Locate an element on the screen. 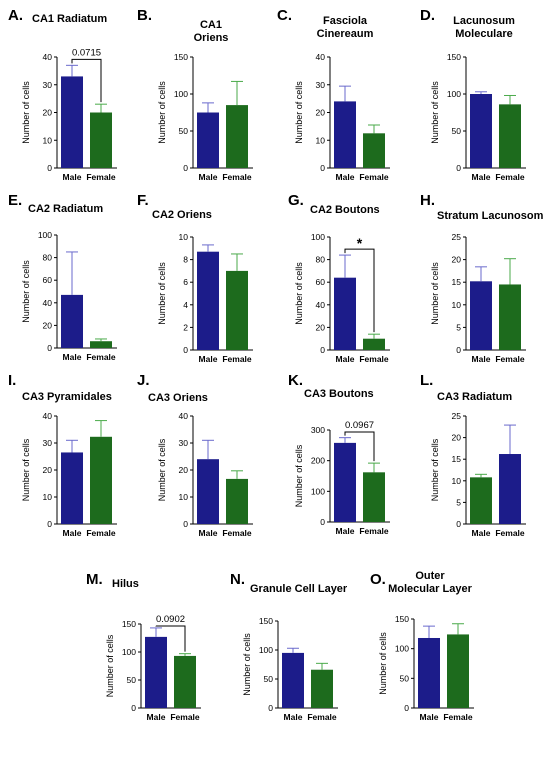  panel-letter: A. is located at coordinates (15, 15).